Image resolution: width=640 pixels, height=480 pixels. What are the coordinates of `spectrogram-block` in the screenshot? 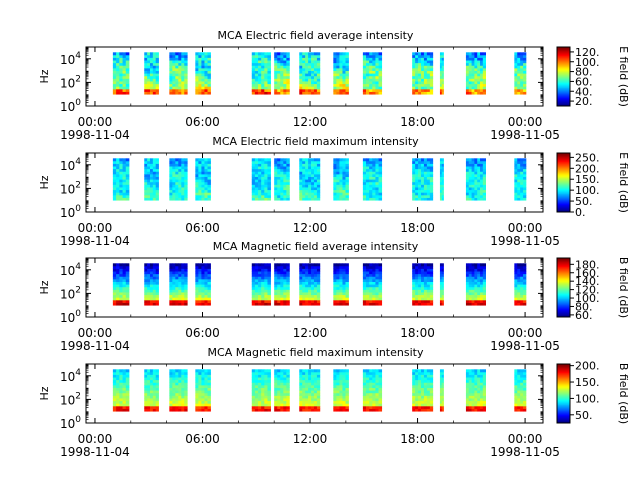 It's located at (203, 284).